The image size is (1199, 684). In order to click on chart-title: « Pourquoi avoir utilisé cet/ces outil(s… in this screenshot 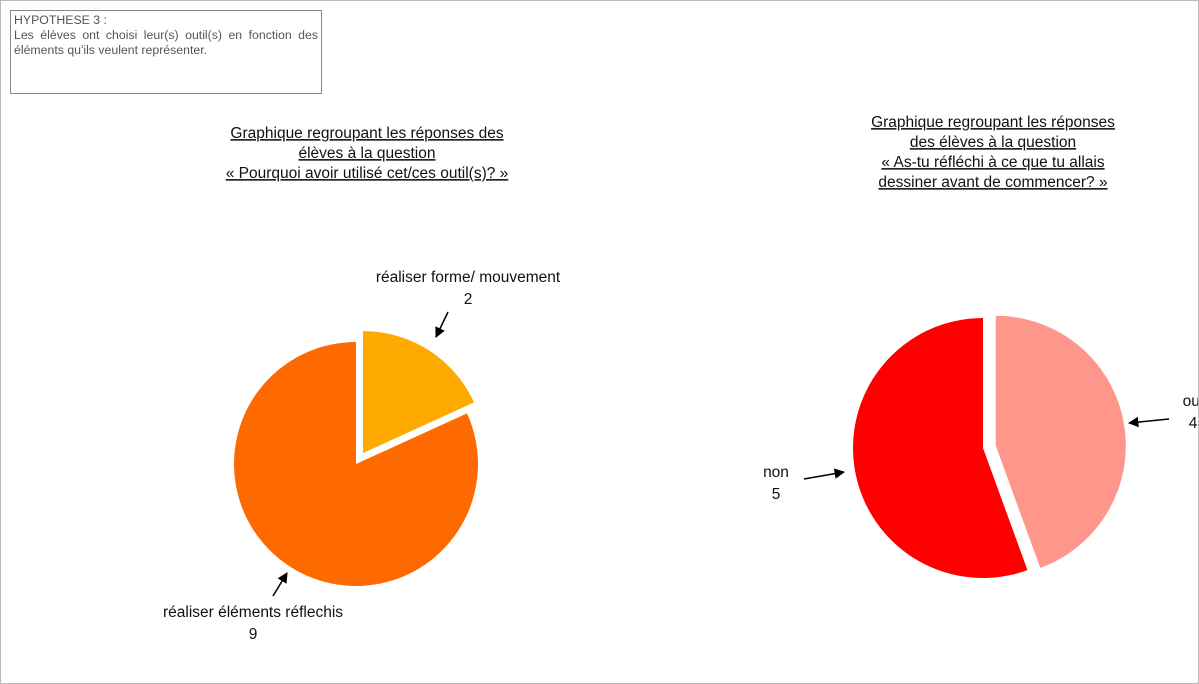, I will do `click(367, 173)`.